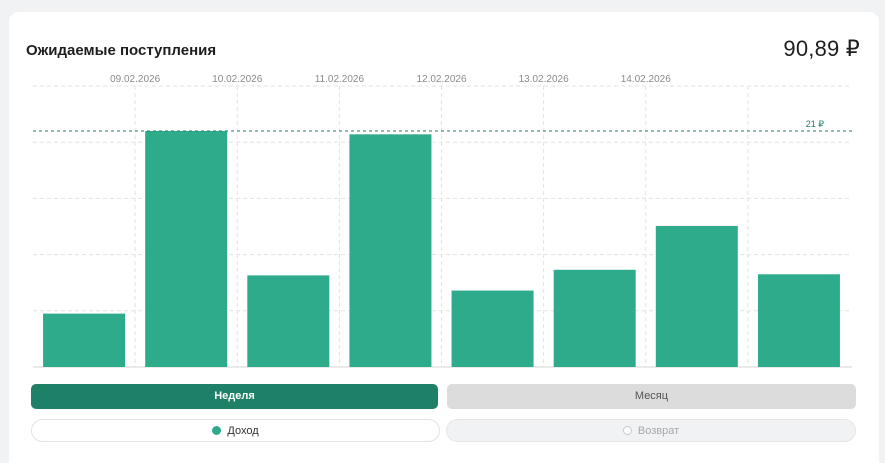 This screenshot has height=463, width=885. Describe the element at coordinates (441, 79) in the screenshot. I see `date-tick-label: 12.02.2026` at that location.